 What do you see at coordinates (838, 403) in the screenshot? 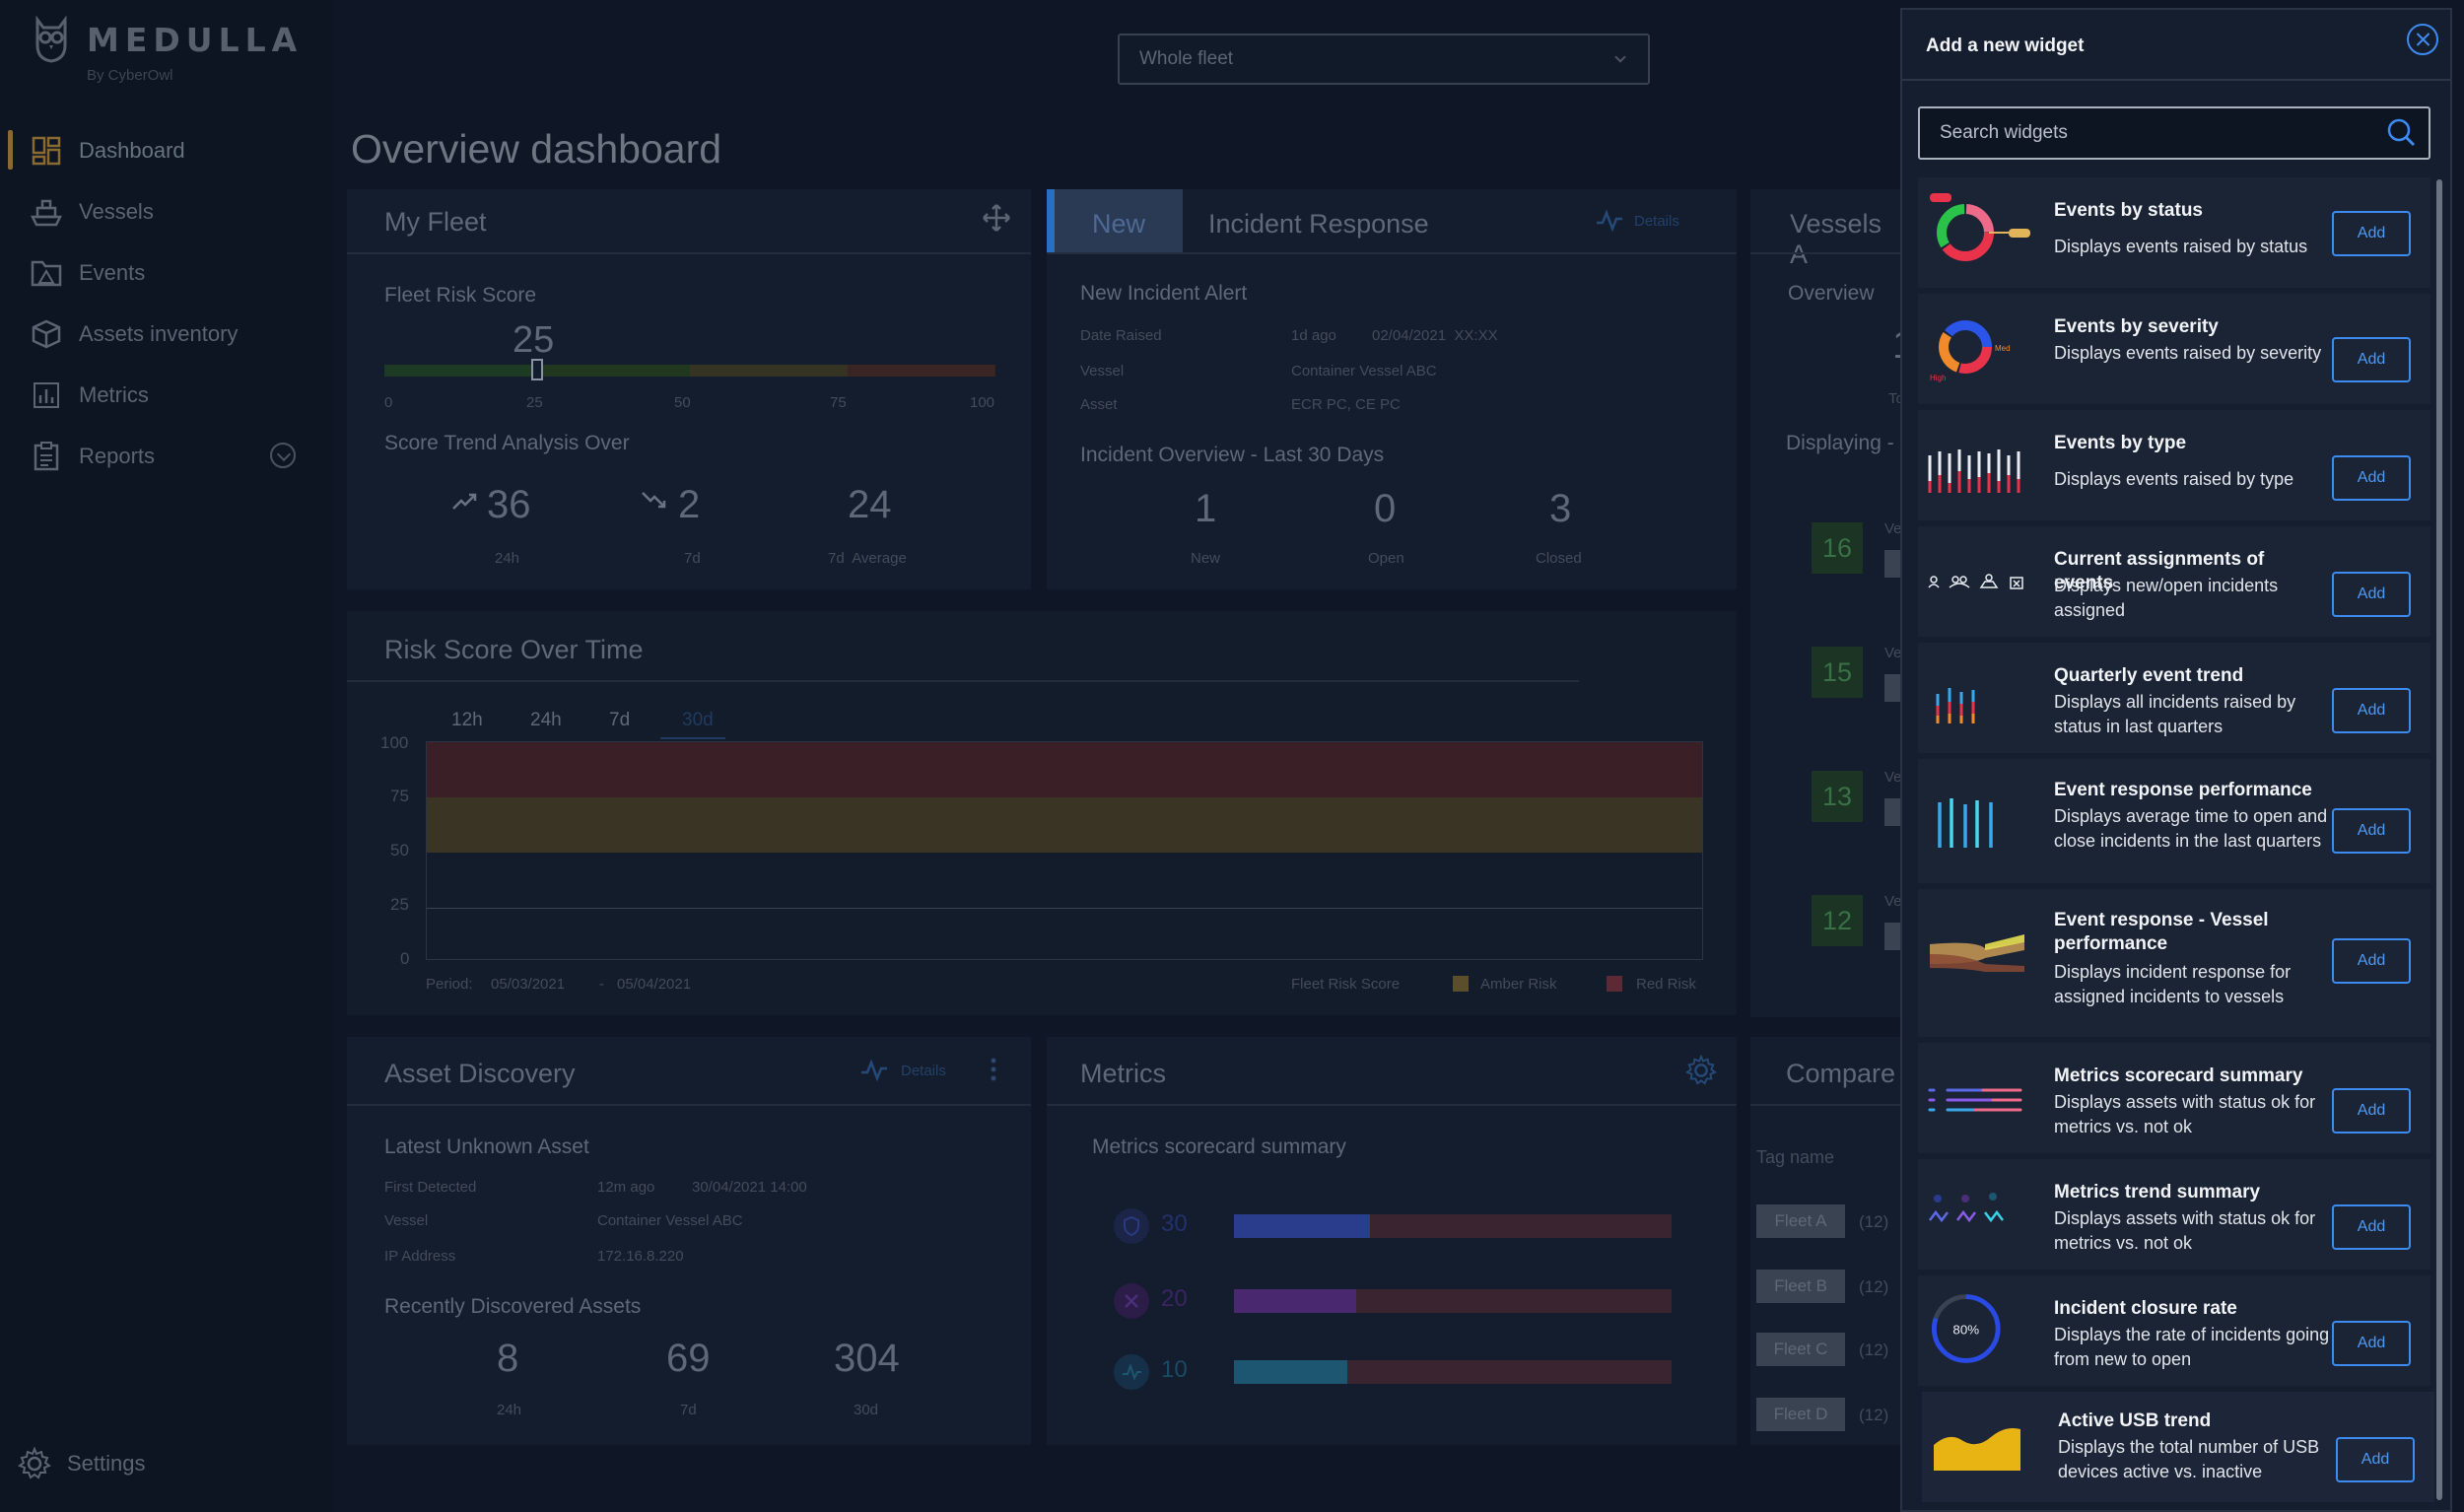
I see `risk-tick: 75` at bounding box center [838, 403].